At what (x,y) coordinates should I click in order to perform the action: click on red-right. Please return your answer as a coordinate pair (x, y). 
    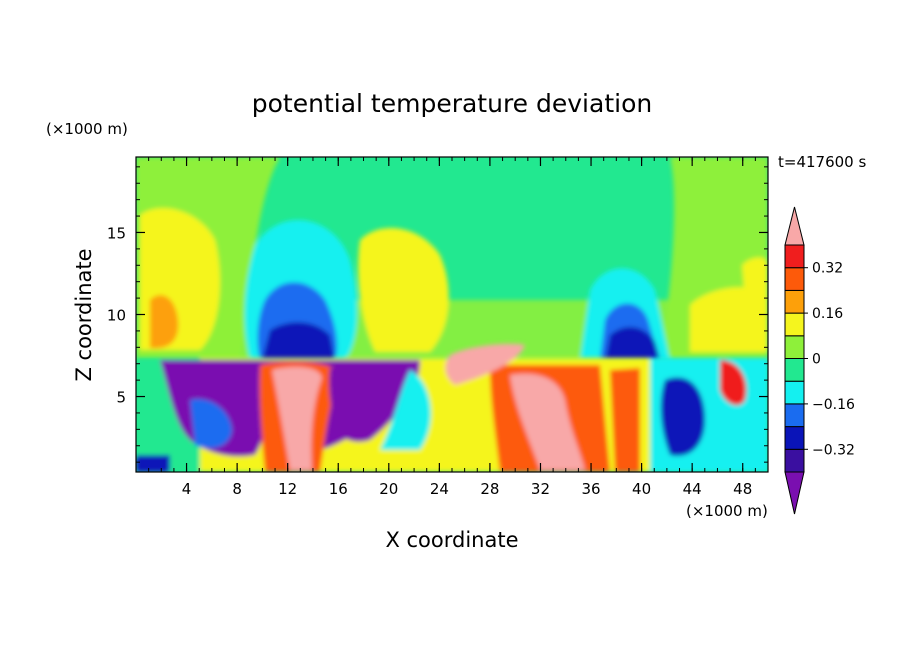
    Looking at the image, I should click on (733, 383).